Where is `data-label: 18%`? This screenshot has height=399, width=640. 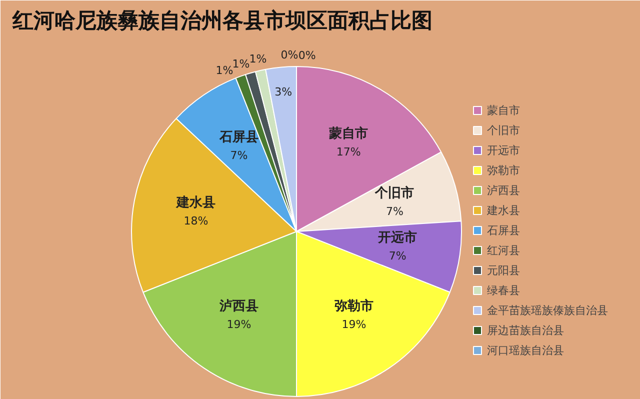 data-label: 18% is located at coordinates (196, 221).